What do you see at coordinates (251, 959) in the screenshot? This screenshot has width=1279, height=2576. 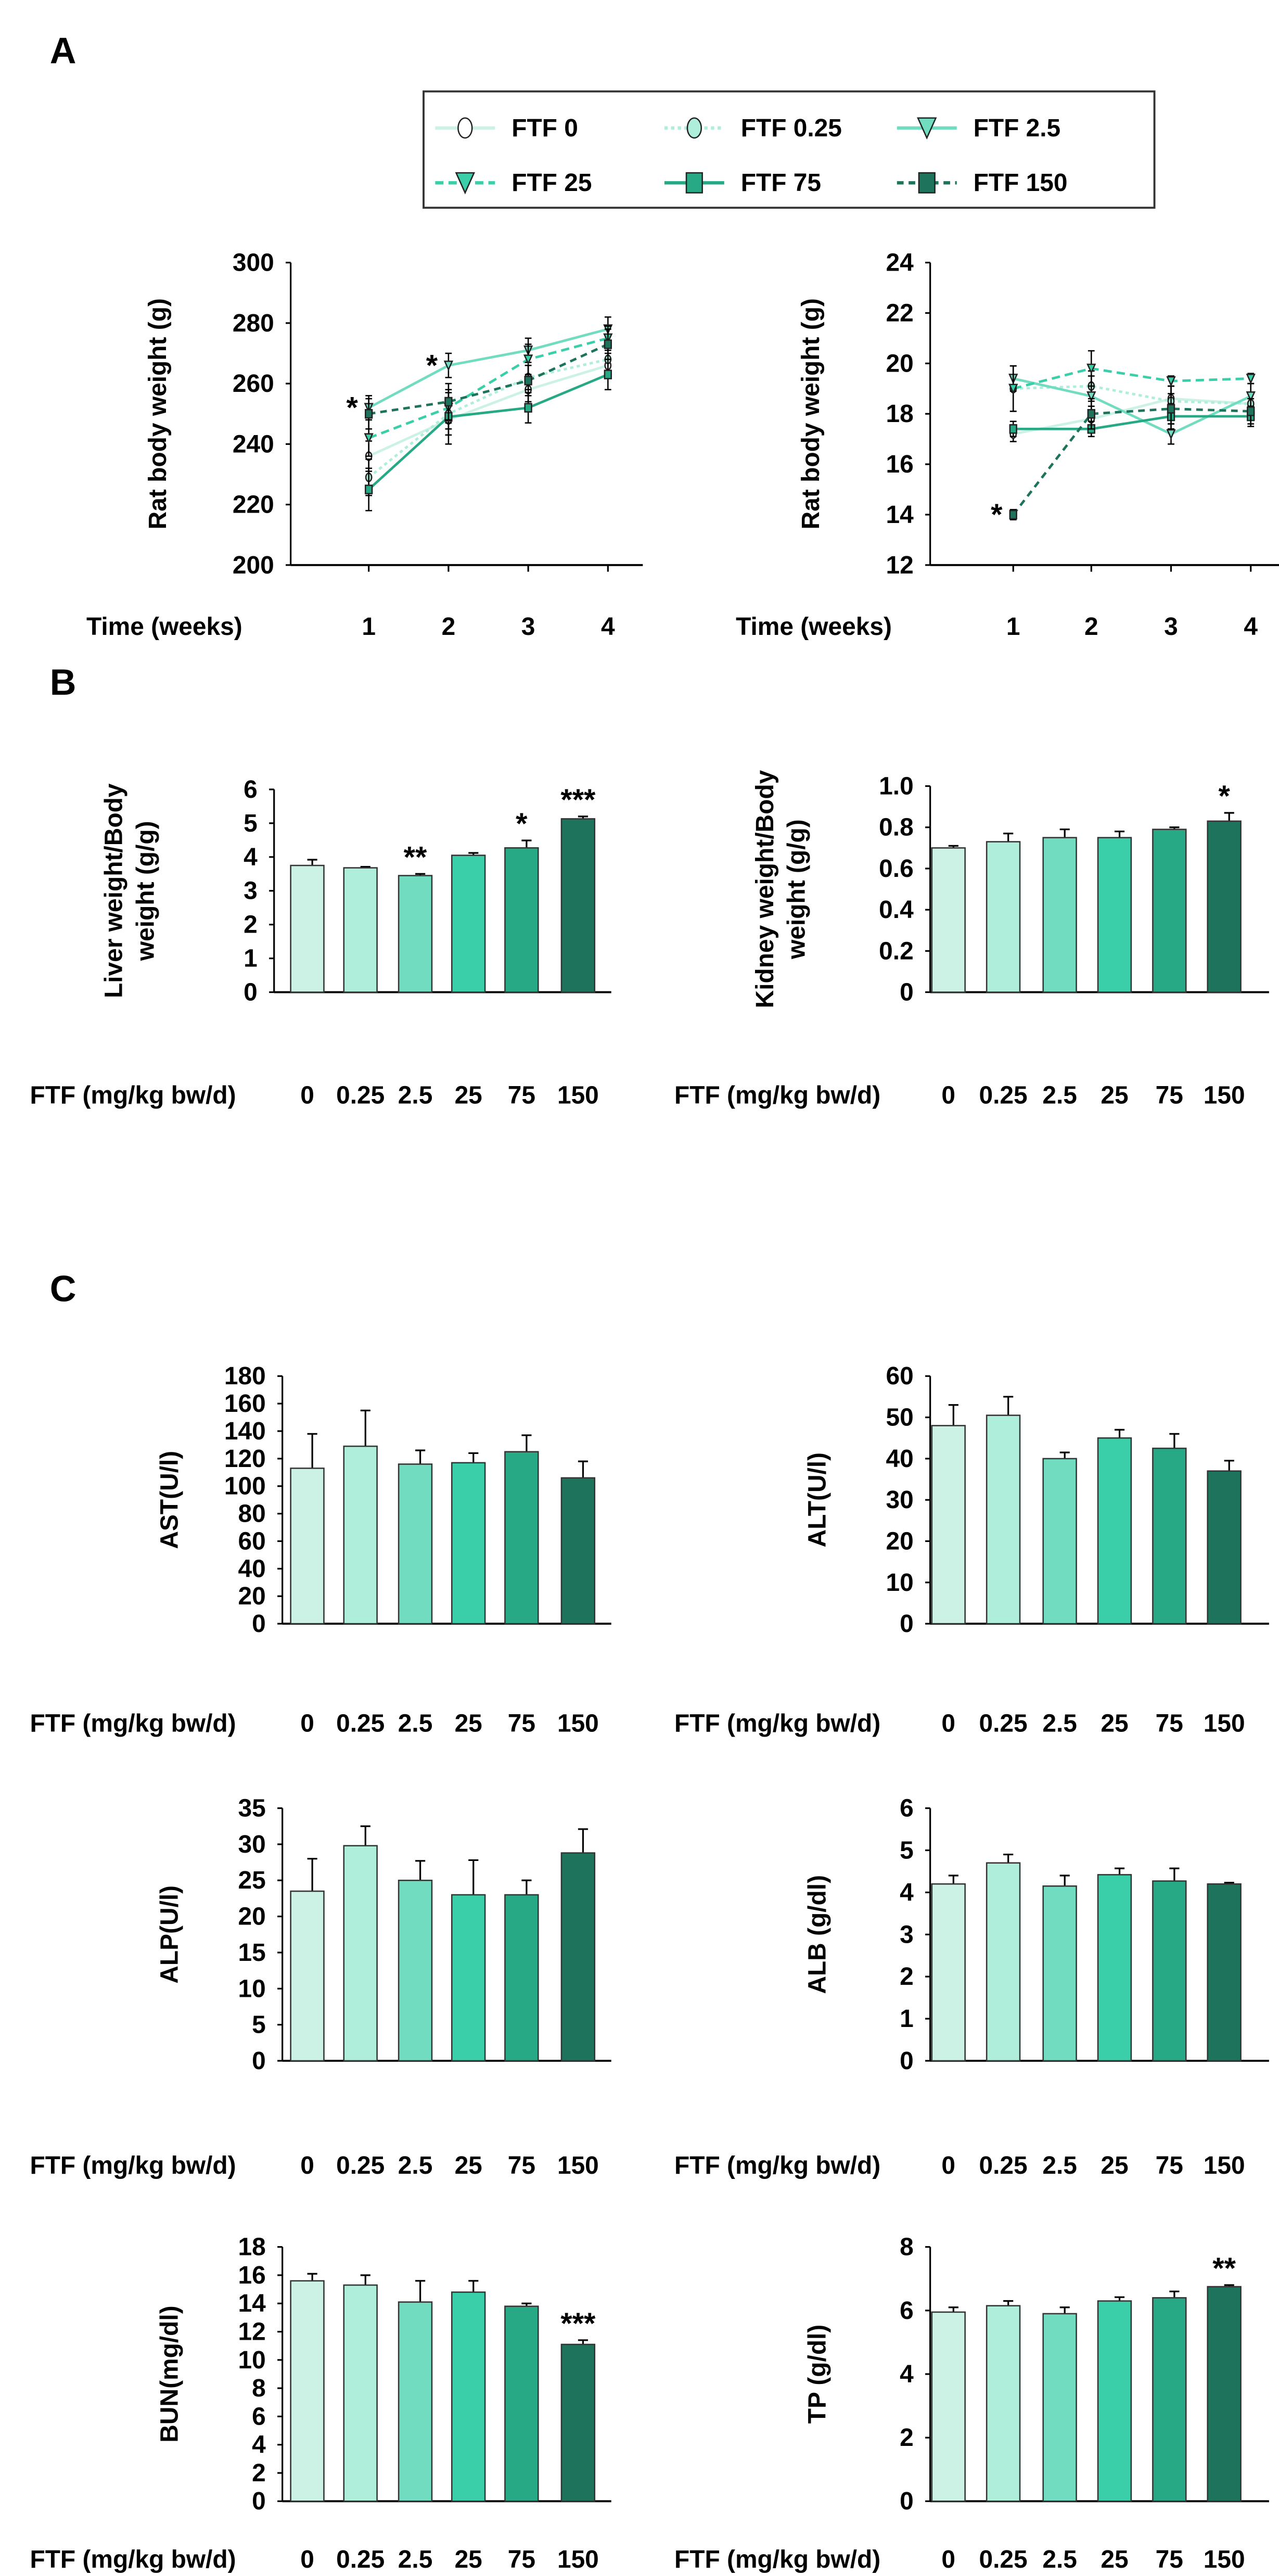 I see `y-tick-label: 1` at bounding box center [251, 959].